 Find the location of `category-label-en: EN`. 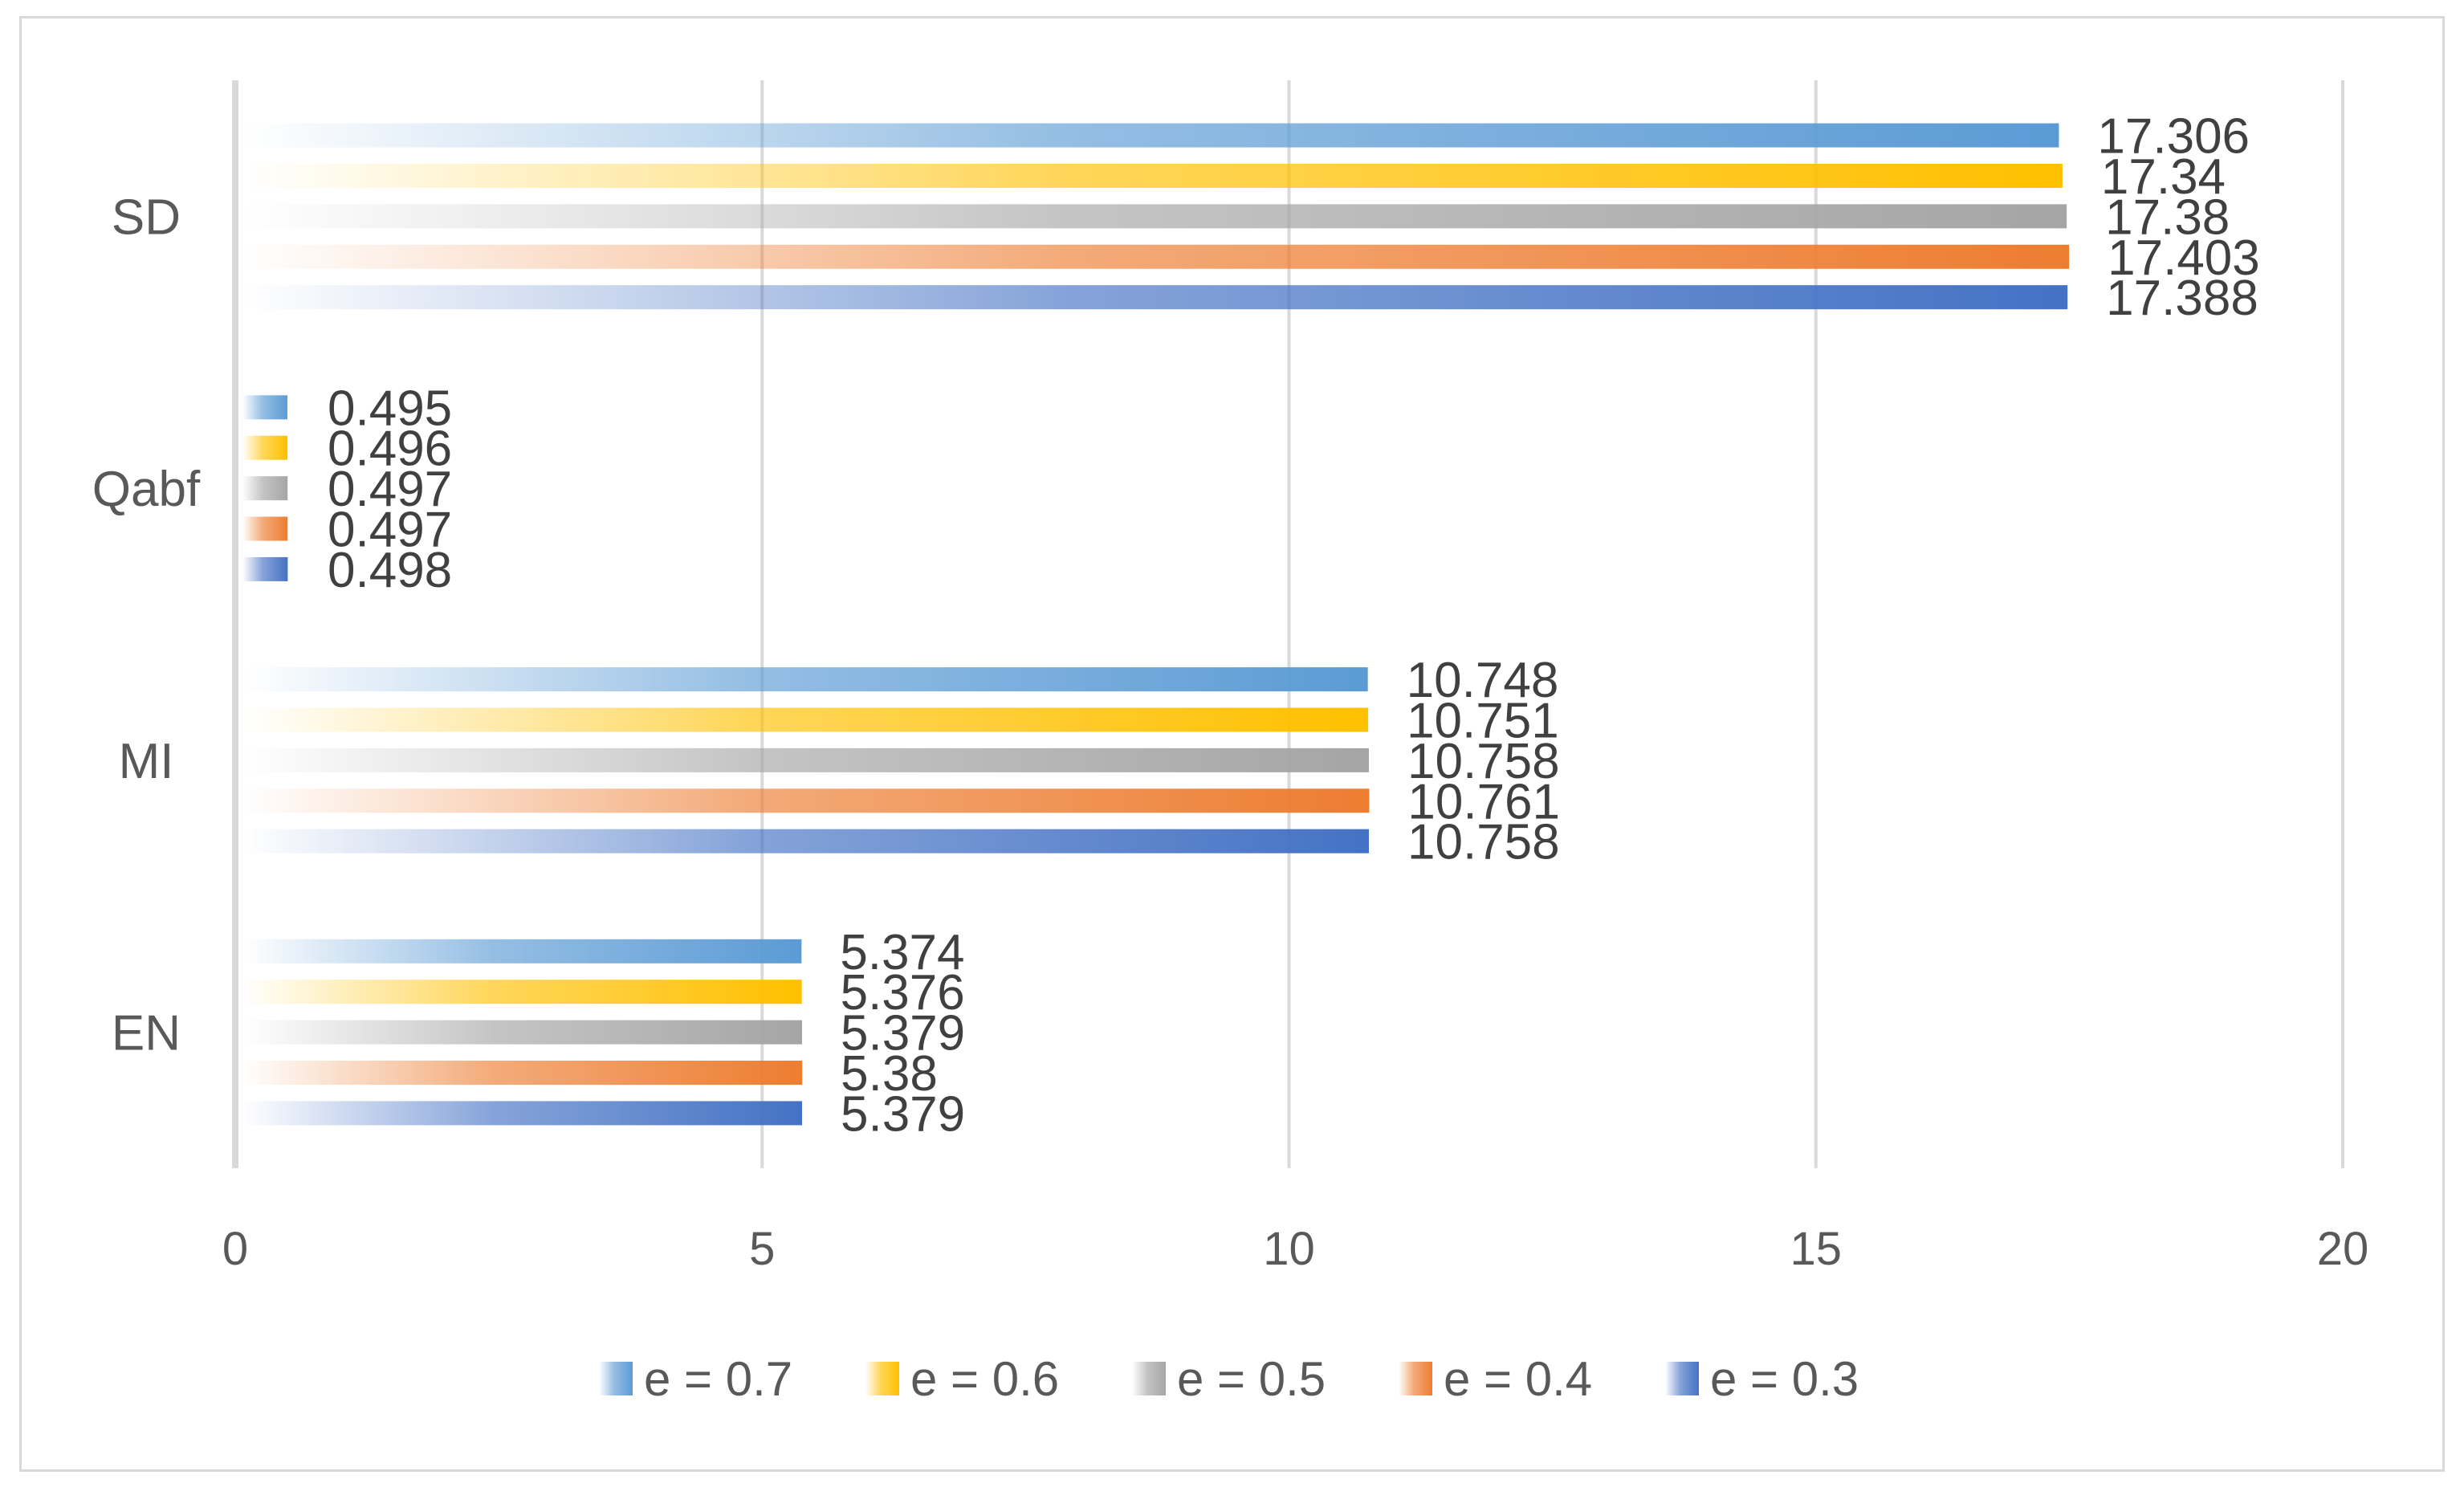

category-label-en: EN is located at coordinates (146, 1033).